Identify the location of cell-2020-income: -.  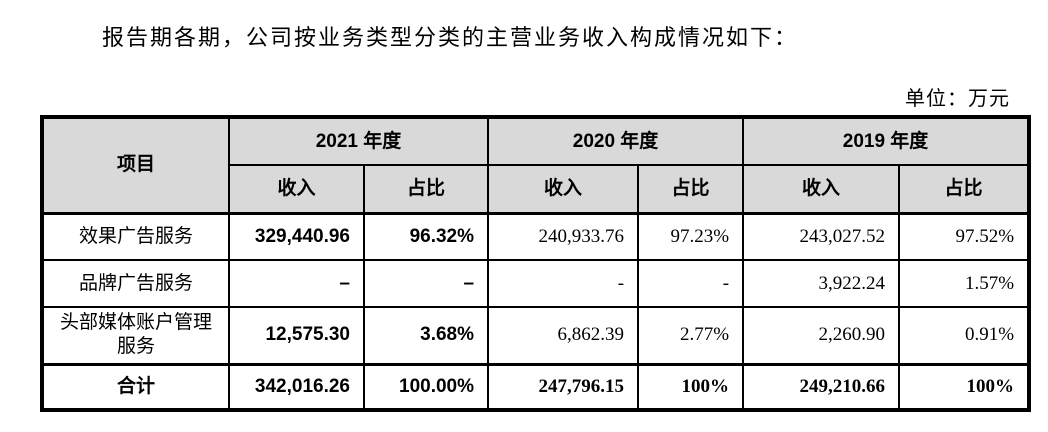
(563, 283).